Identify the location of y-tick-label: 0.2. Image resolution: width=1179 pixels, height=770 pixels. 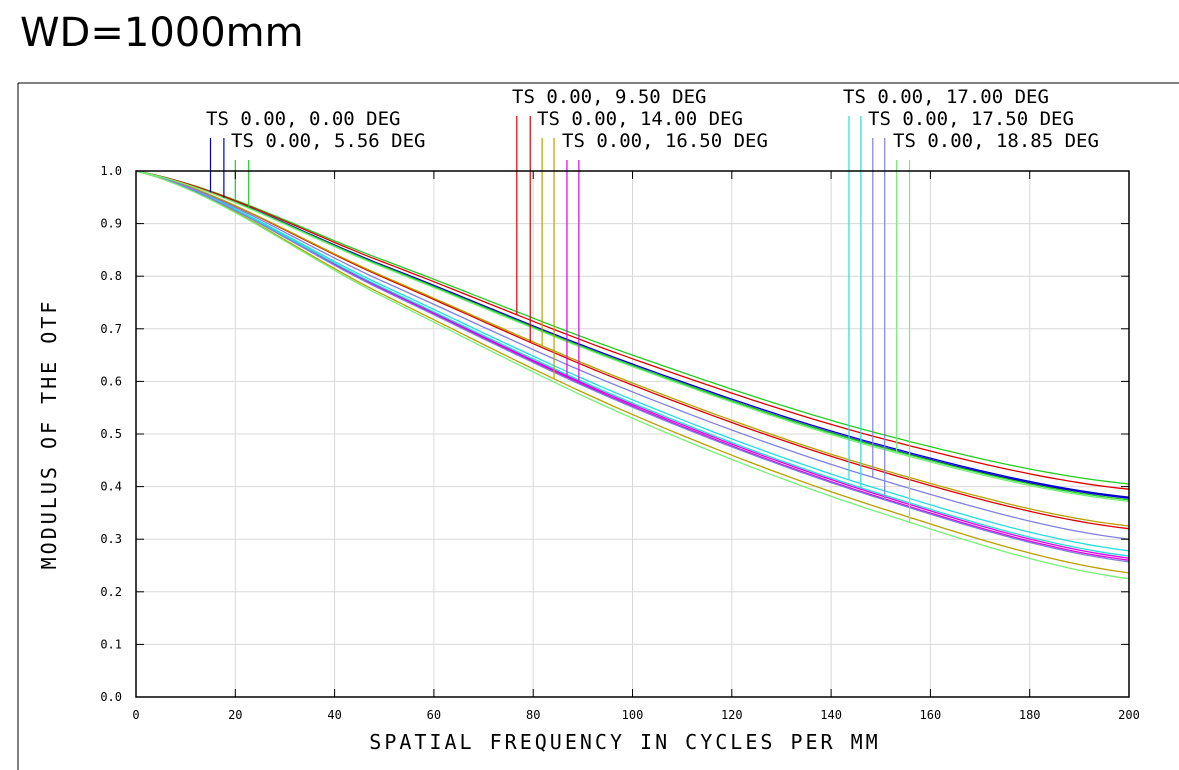
(111, 592).